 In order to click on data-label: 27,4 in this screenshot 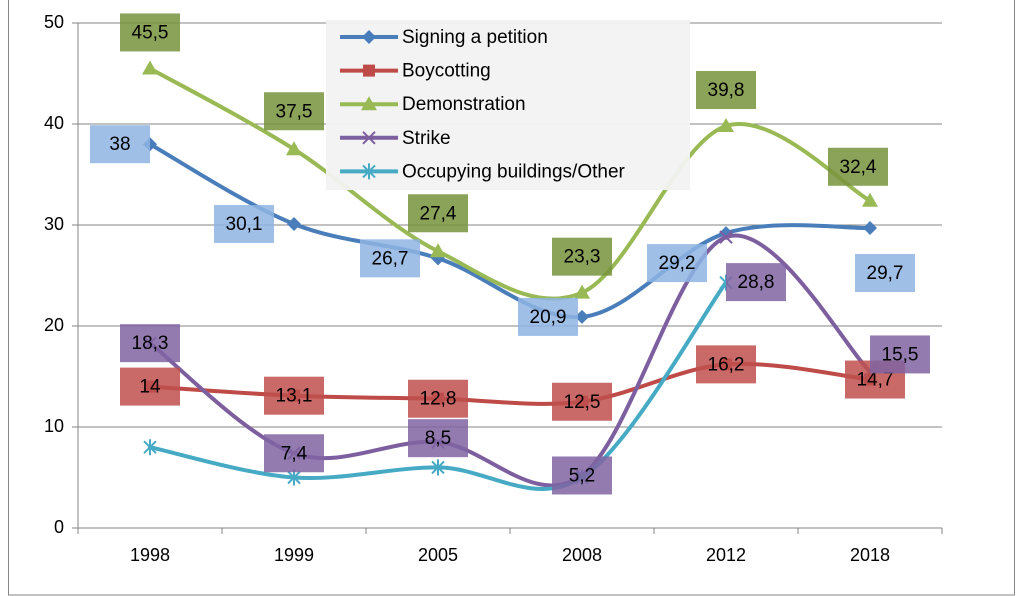, I will do `click(438, 213)`.